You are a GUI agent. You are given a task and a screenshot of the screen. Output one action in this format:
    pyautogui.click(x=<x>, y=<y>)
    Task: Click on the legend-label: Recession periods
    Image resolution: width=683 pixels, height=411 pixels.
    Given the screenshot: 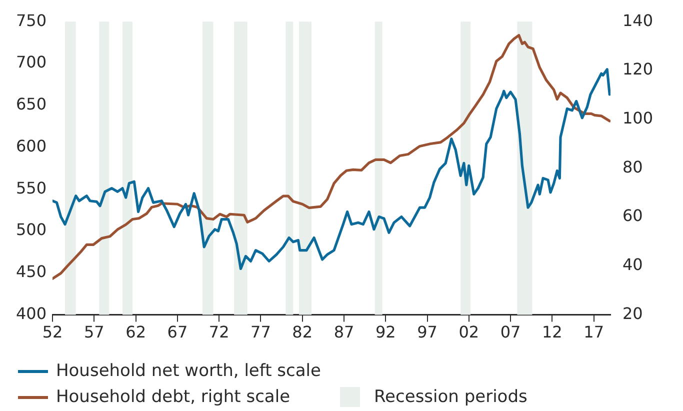 What is the action you would take?
    pyautogui.click(x=451, y=397)
    